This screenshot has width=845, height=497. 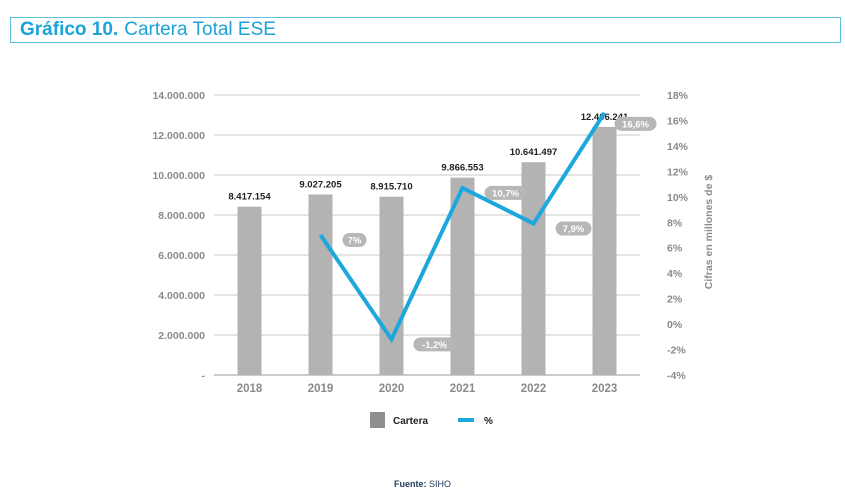 What do you see at coordinates (676, 351) in the screenshot?
I see `y-right-tick-label: -2%` at bounding box center [676, 351].